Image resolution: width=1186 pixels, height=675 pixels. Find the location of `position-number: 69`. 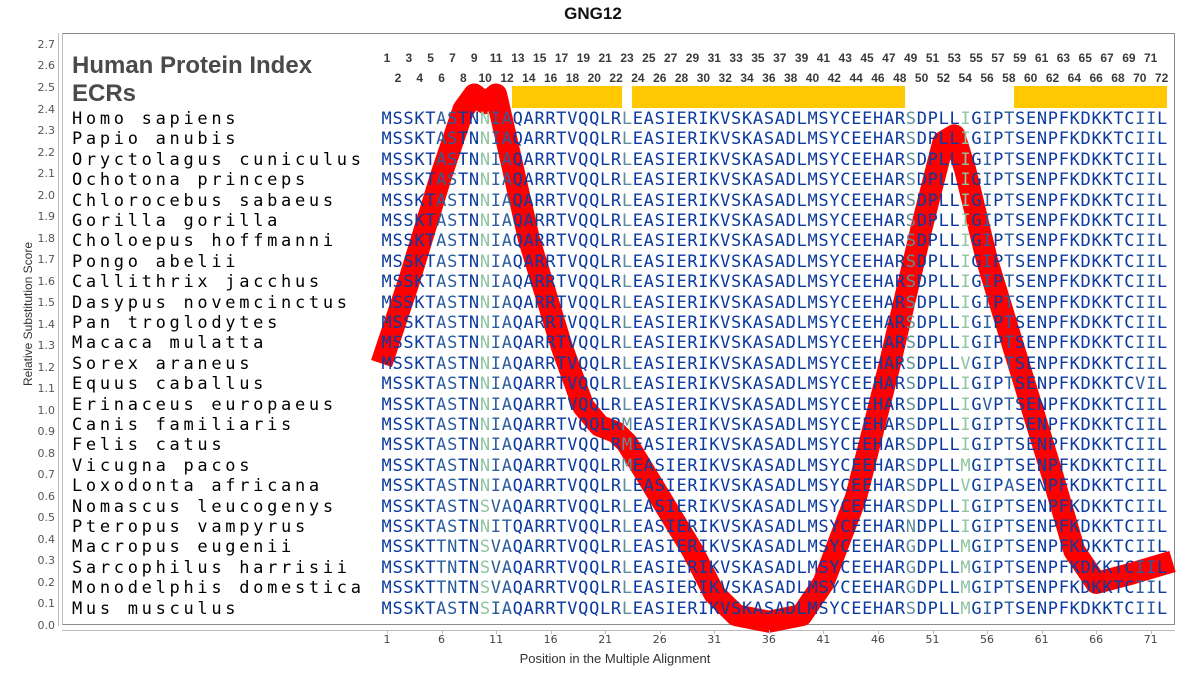

position-number: 69 is located at coordinates (1129, 58).